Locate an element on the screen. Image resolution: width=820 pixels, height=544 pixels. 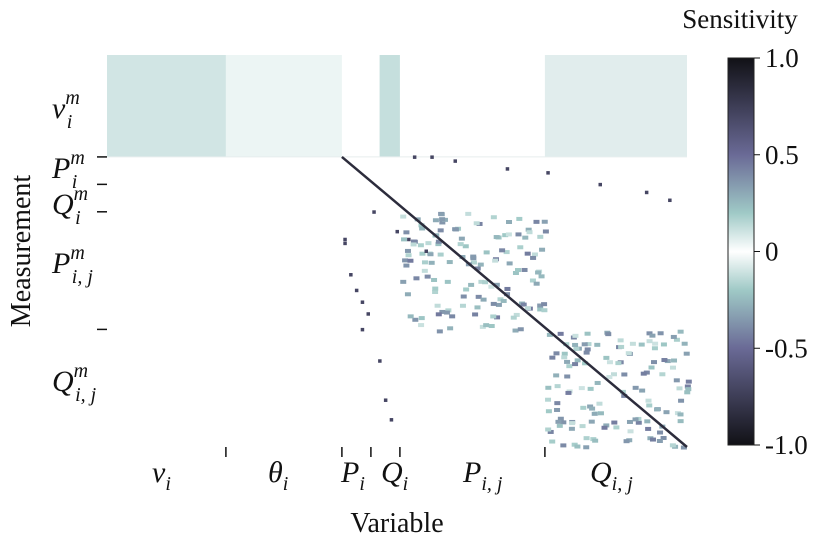
x-group-label: Qi, j is located at coordinates (611, 475).